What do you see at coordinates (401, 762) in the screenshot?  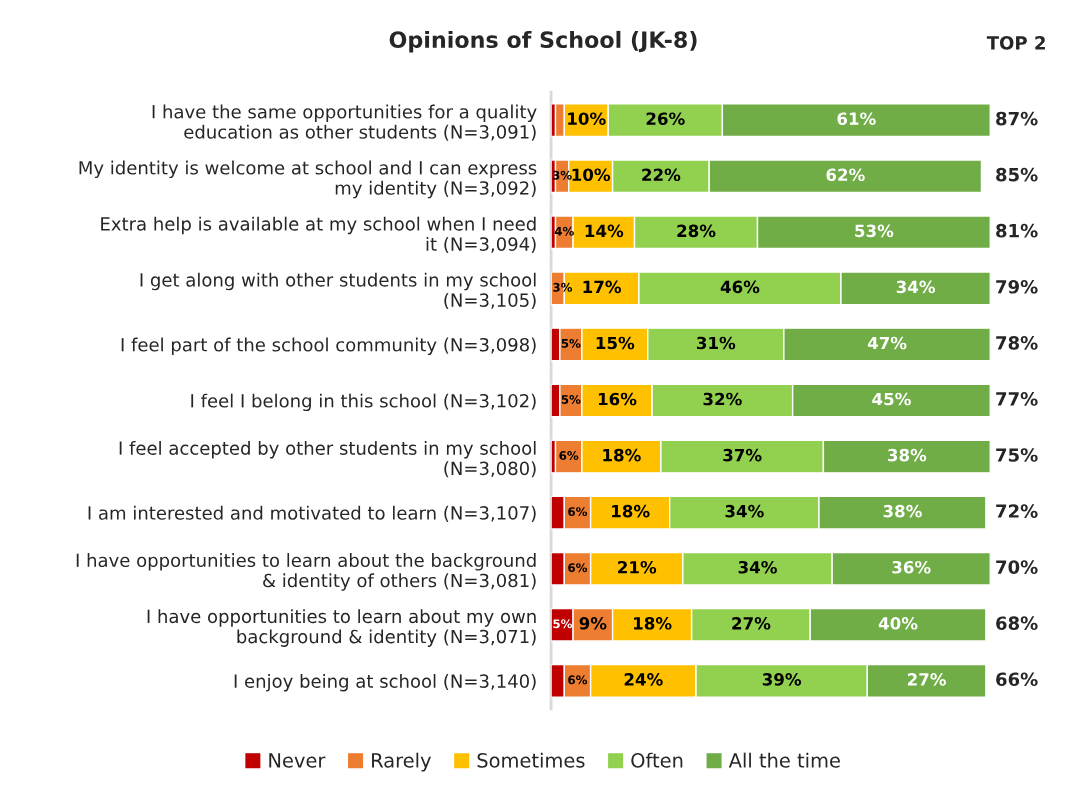 I see `legend-label: Rarely` at bounding box center [401, 762].